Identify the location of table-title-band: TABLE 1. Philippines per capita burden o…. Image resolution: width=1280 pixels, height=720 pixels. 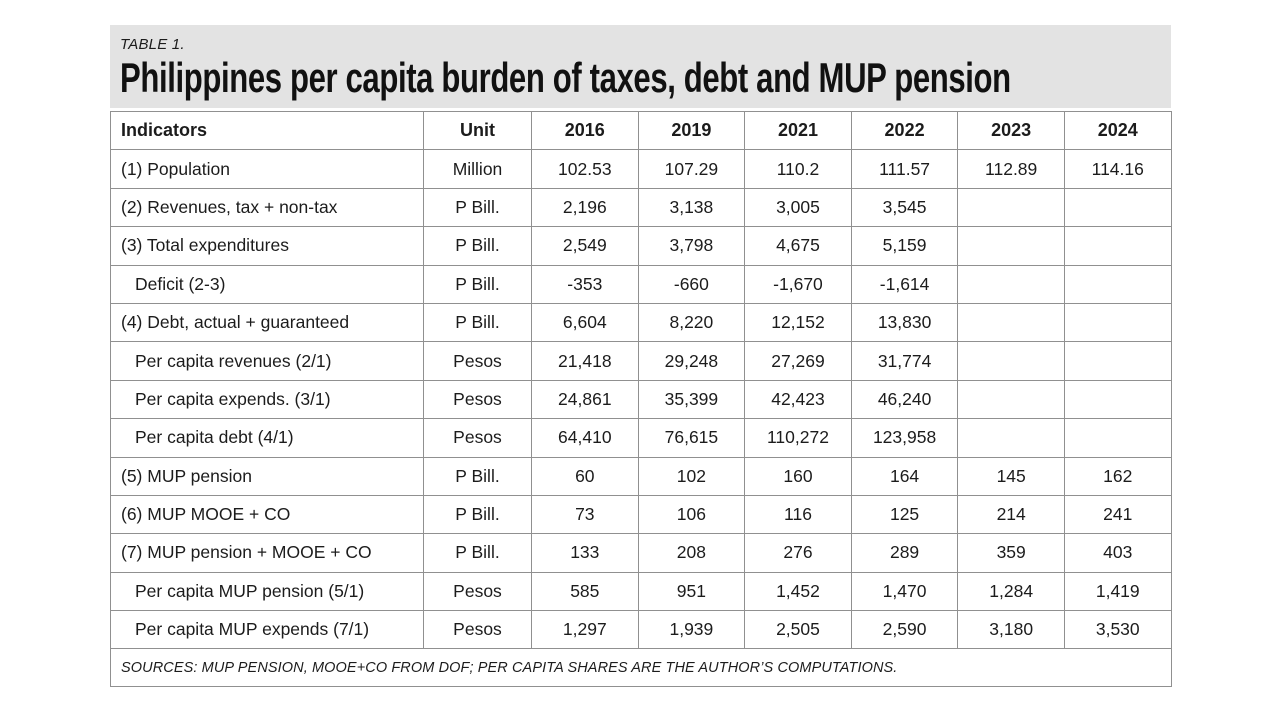
(640, 66).